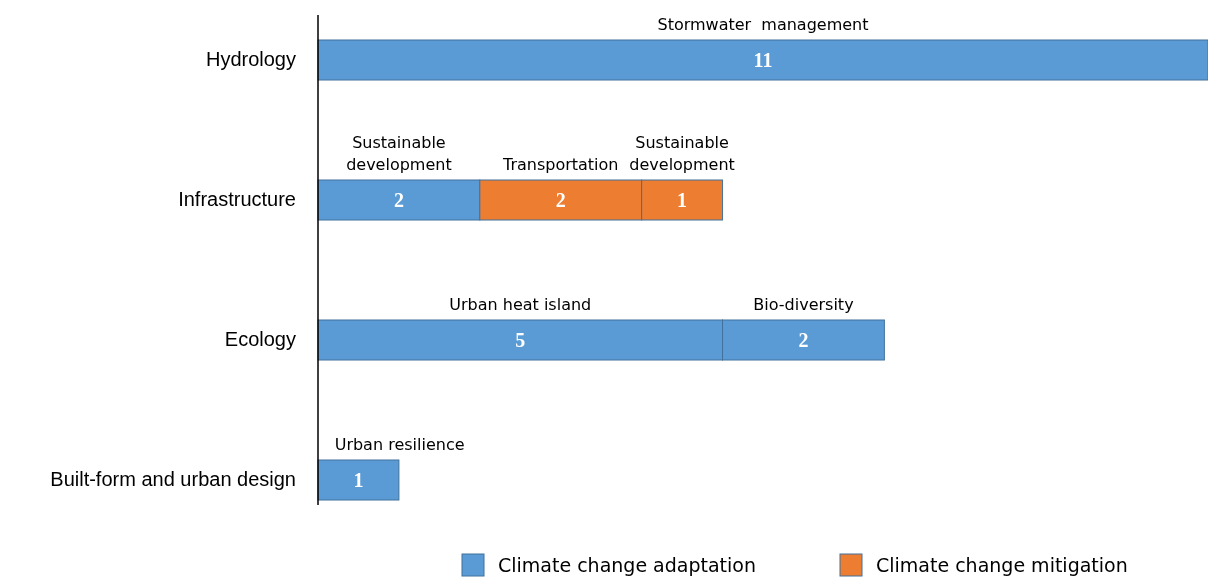  What do you see at coordinates (520, 340) in the screenshot?
I see `data-label: 5` at bounding box center [520, 340].